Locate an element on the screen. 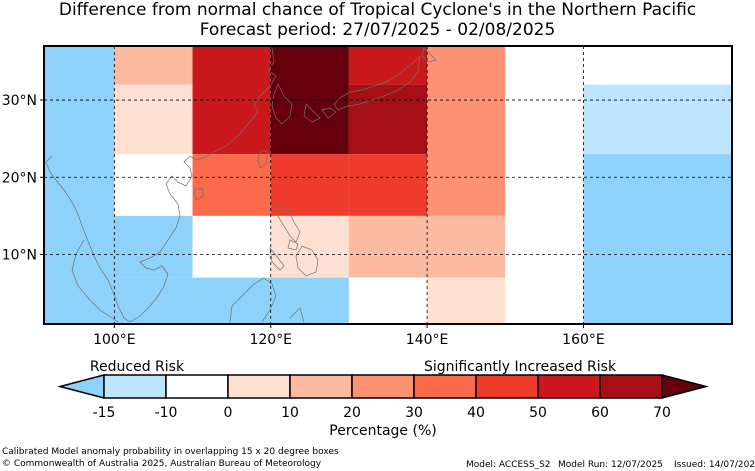 The image size is (755, 471). colorbar-tick-label: 40 is located at coordinates (476, 413).